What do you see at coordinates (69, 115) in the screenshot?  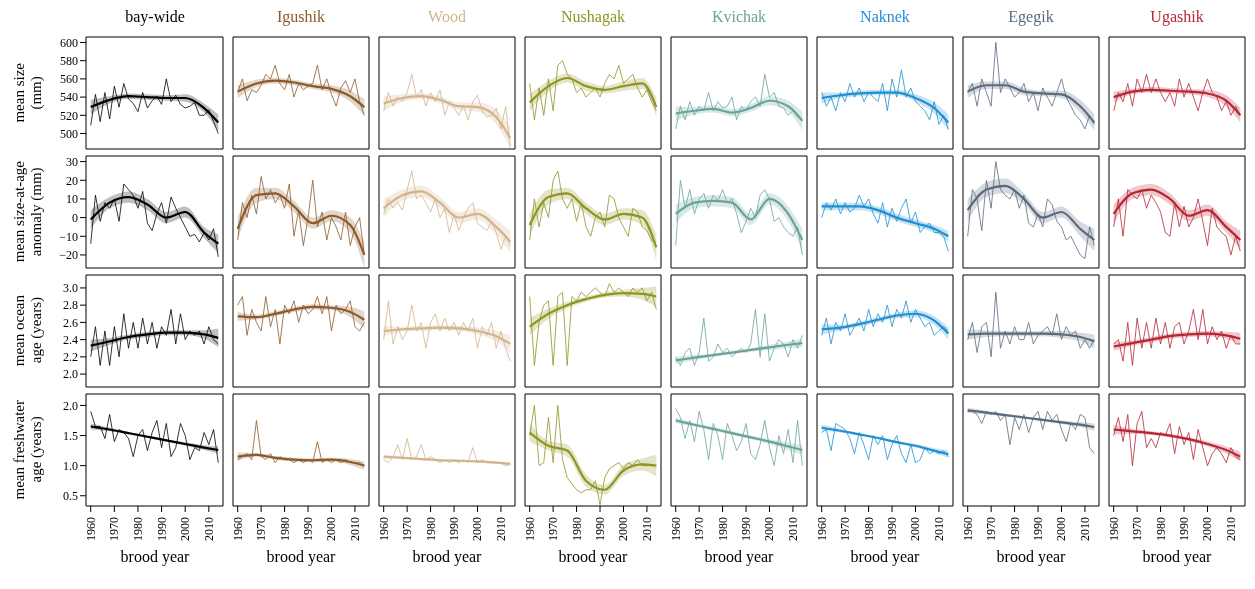 I see `y-tick-label: 520` at bounding box center [69, 115].